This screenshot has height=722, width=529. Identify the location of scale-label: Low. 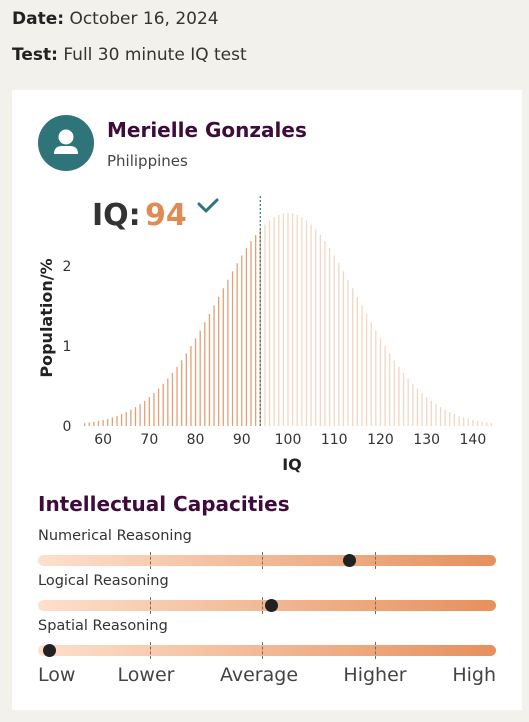
(57, 675).